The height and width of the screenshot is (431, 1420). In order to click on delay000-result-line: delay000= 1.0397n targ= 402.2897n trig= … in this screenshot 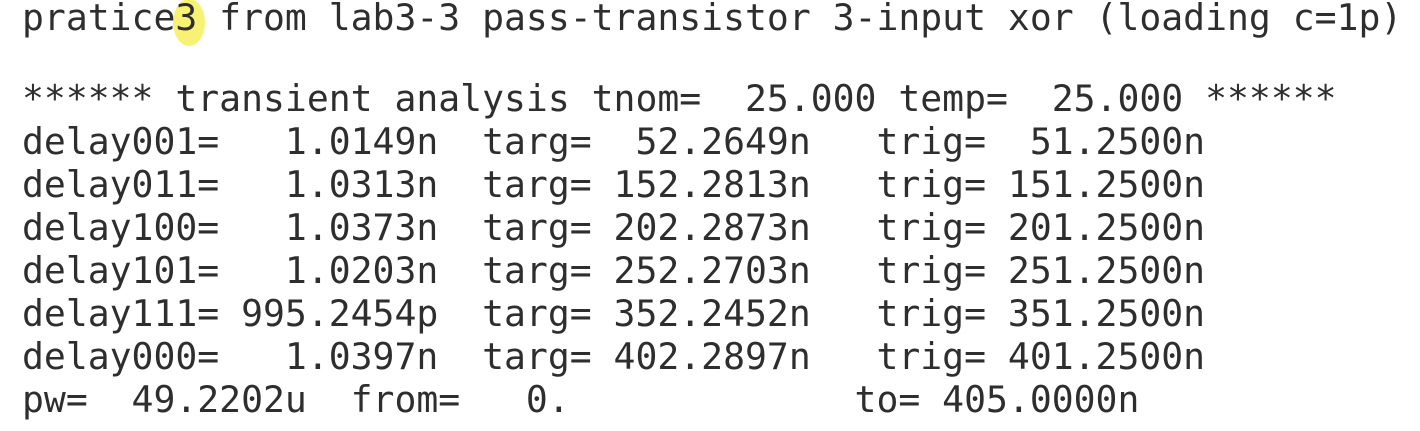, I will do `click(614, 356)`.